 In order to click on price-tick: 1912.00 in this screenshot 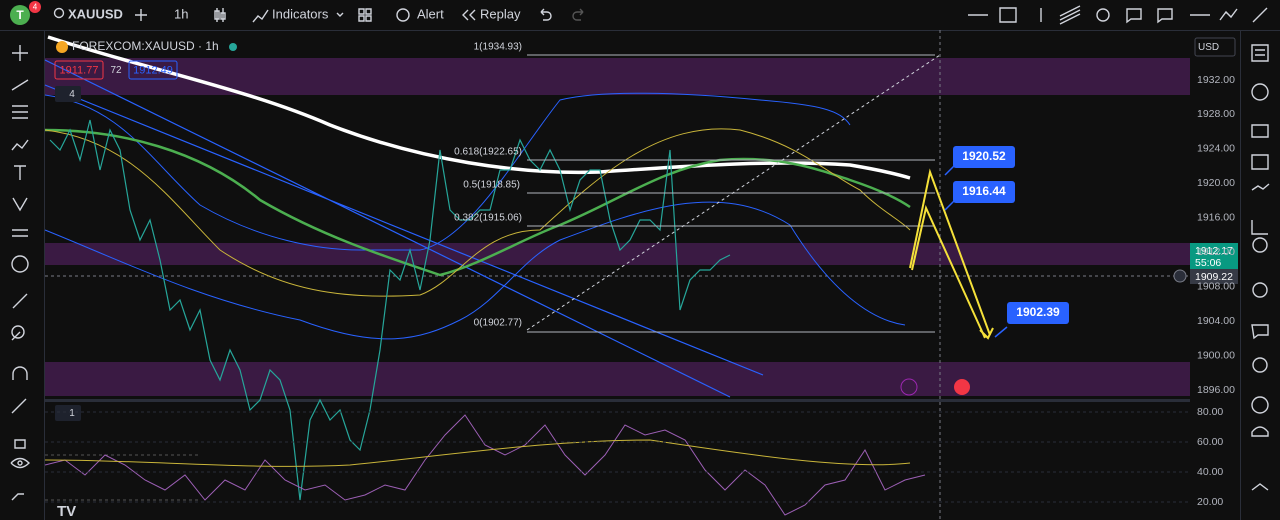, I will do `click(1216, 252)`.